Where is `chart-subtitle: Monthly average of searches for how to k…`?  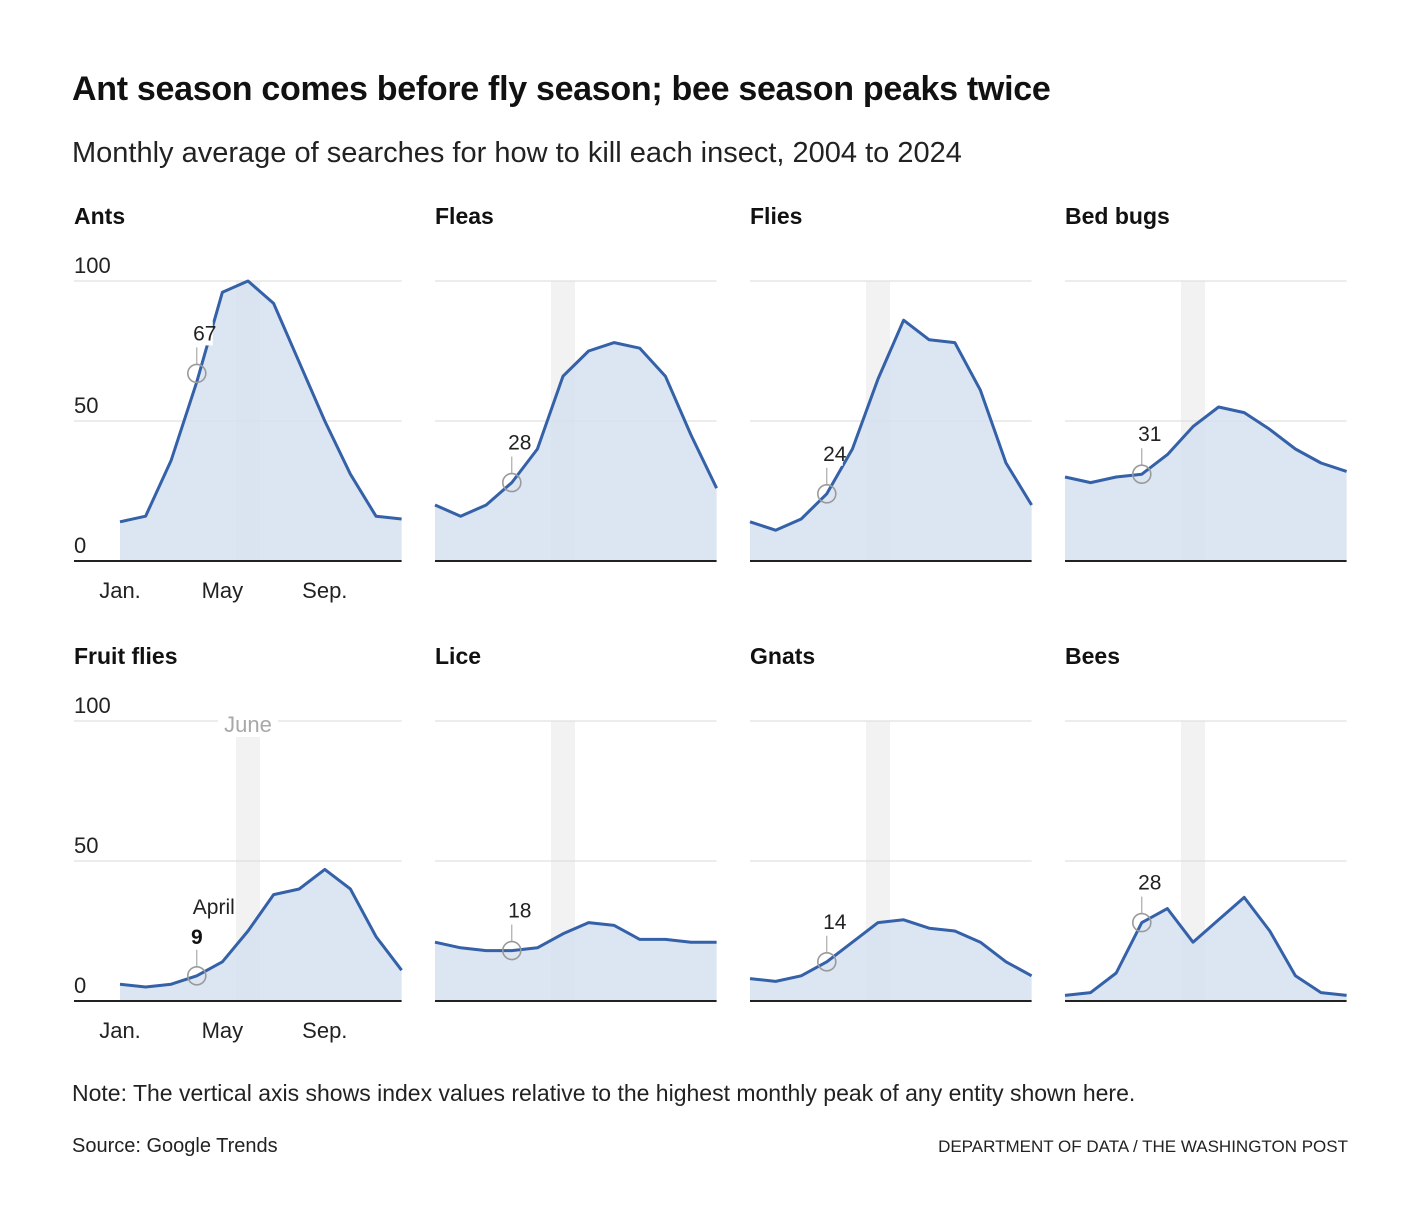 chart-subtitle: Monthly average of searches for how to k… is located at coordinates (517, 153).